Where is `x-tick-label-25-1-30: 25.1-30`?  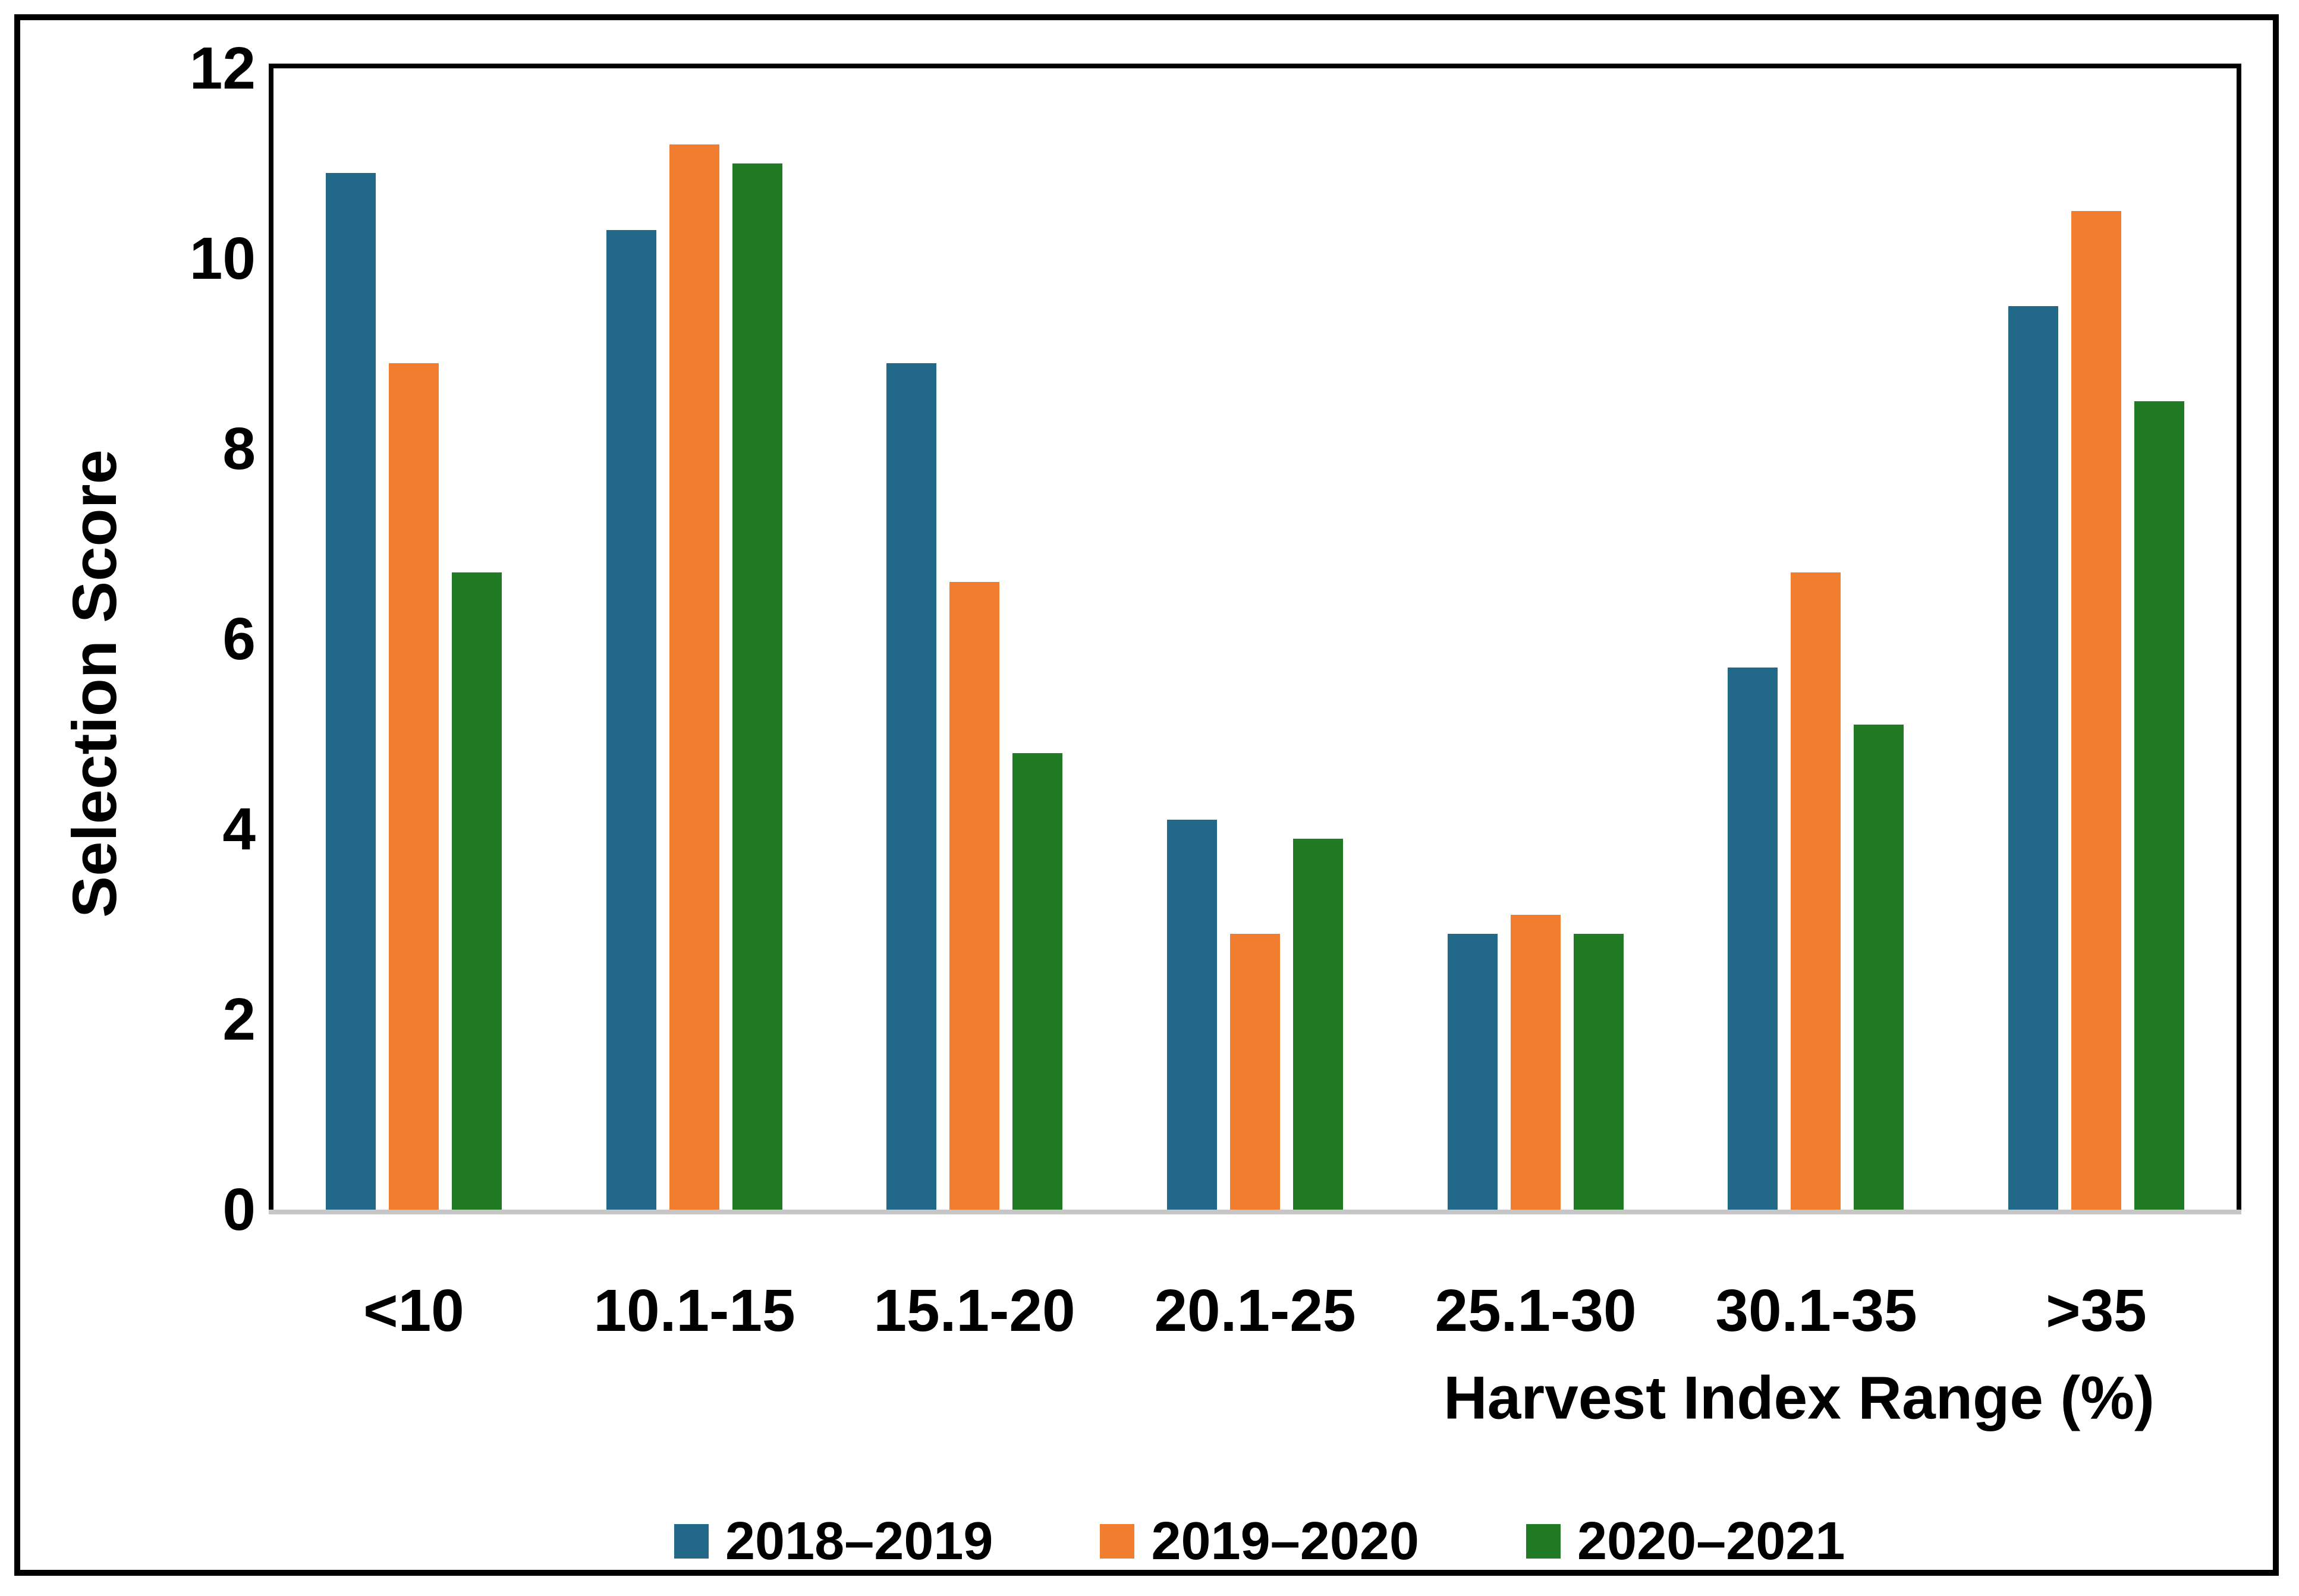
x-tick-label-25-1-30: 25.1-30 is located at coordinates (1536, 1310).